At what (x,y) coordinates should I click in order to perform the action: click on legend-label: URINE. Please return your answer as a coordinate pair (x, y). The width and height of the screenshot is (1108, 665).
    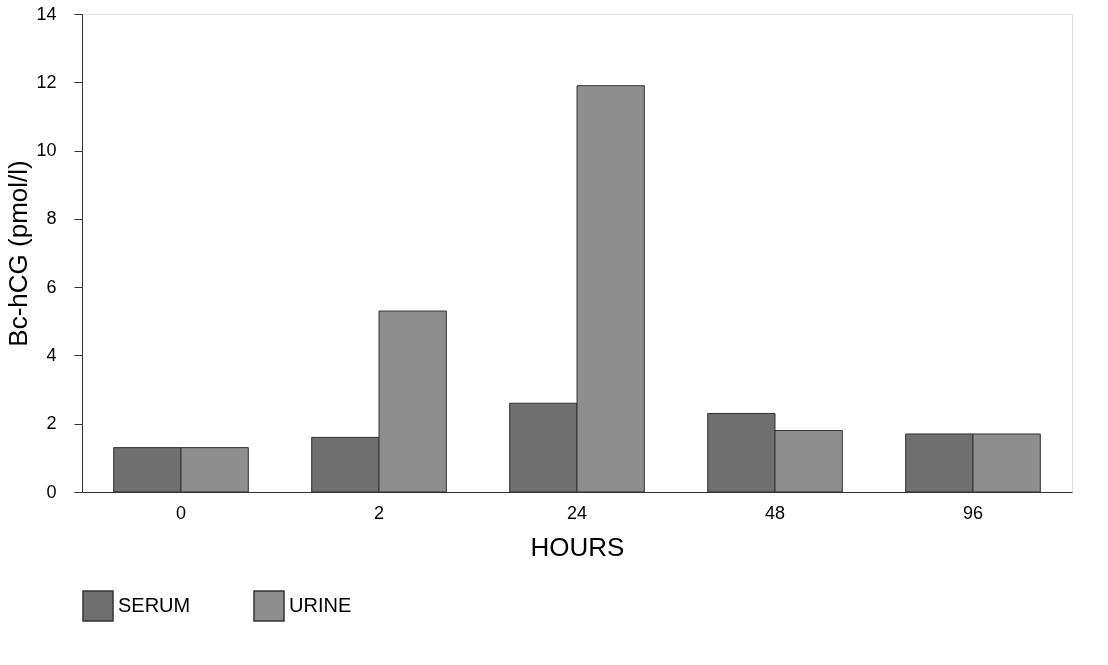
    Looking at the image, I should click on (320, 605).